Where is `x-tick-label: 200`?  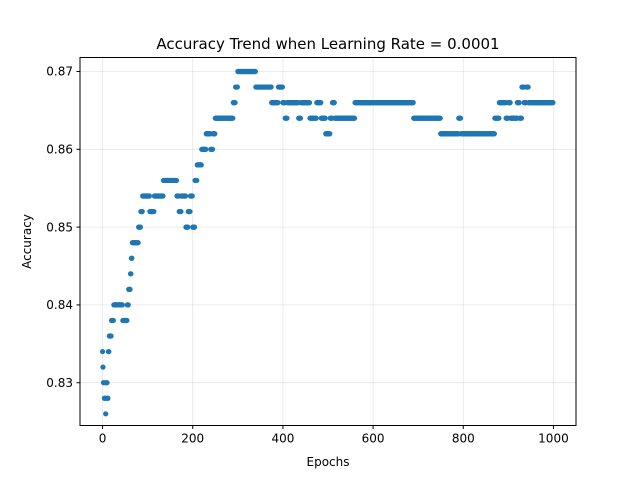 x-tick-label: 200 is located at coordinates (192, 439).